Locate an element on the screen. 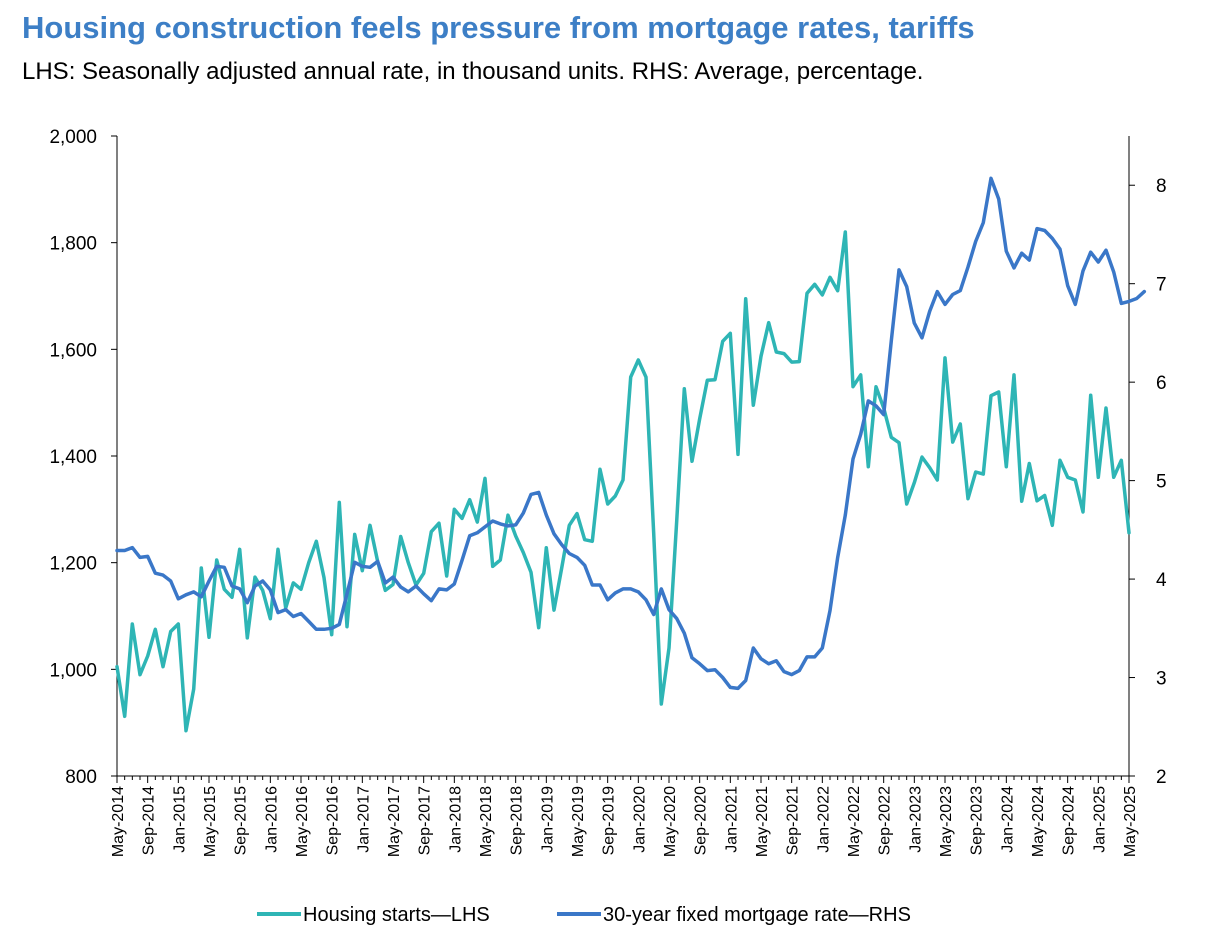  x-tick-label: May-2021 is located at coordinates (762, 821).